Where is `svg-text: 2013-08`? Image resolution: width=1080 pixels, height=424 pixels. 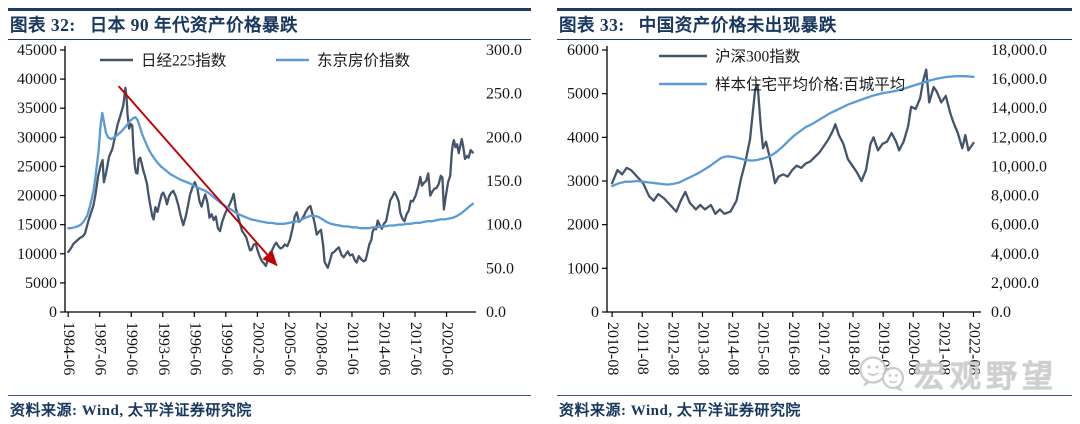 svg-text: 2013-08 is located at coordinates (702, 348).